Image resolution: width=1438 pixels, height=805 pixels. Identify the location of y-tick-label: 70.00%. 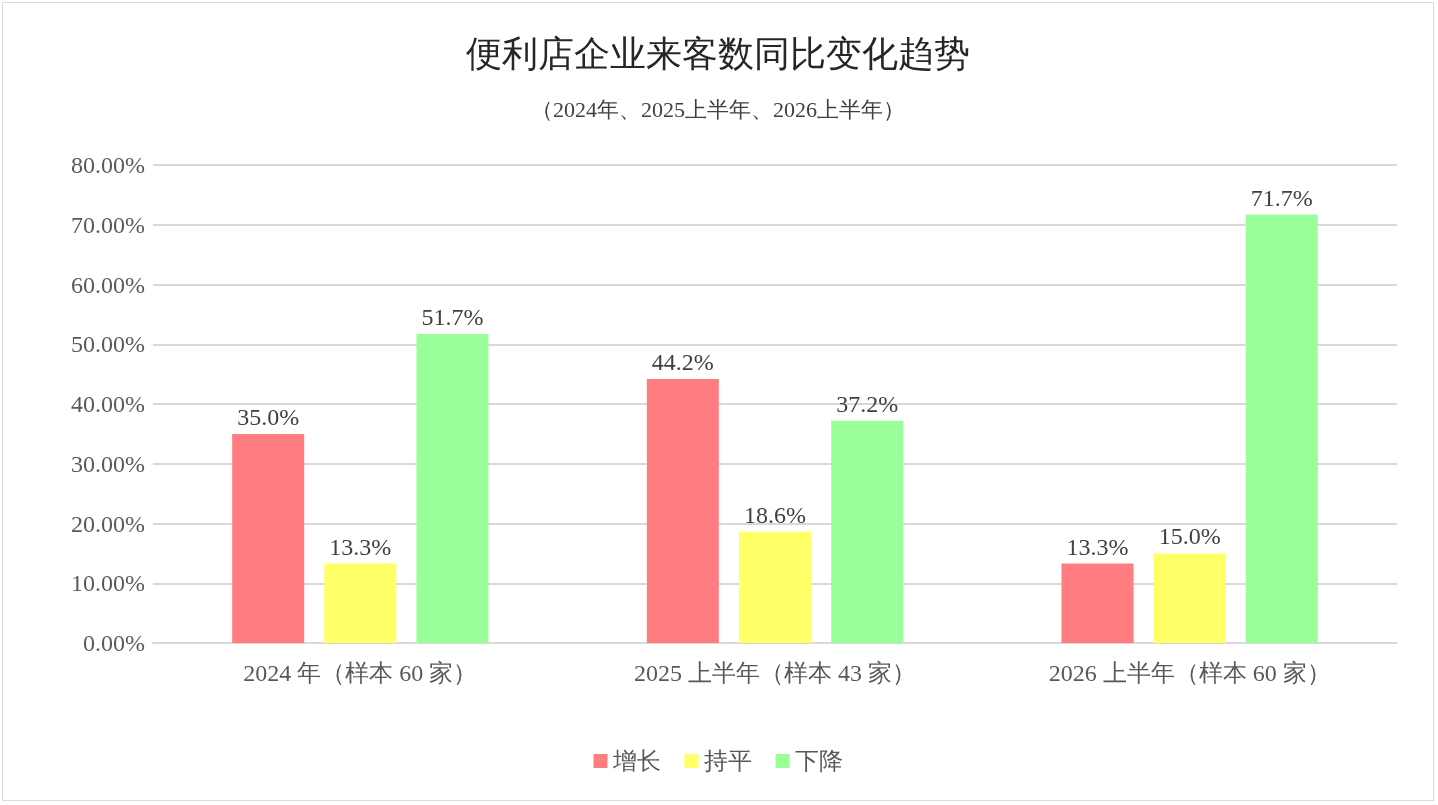
(108, 224).